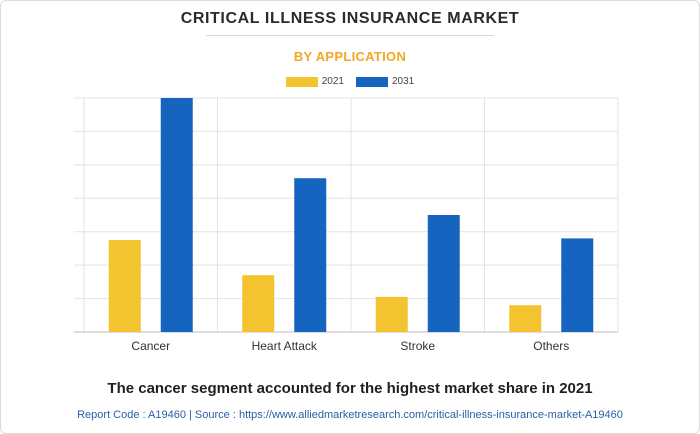 This screenshot has height=434, width=700. Describe the element at coordinates (551, 346) in the screenshot. I see `x-tick-label: Others` at that location.